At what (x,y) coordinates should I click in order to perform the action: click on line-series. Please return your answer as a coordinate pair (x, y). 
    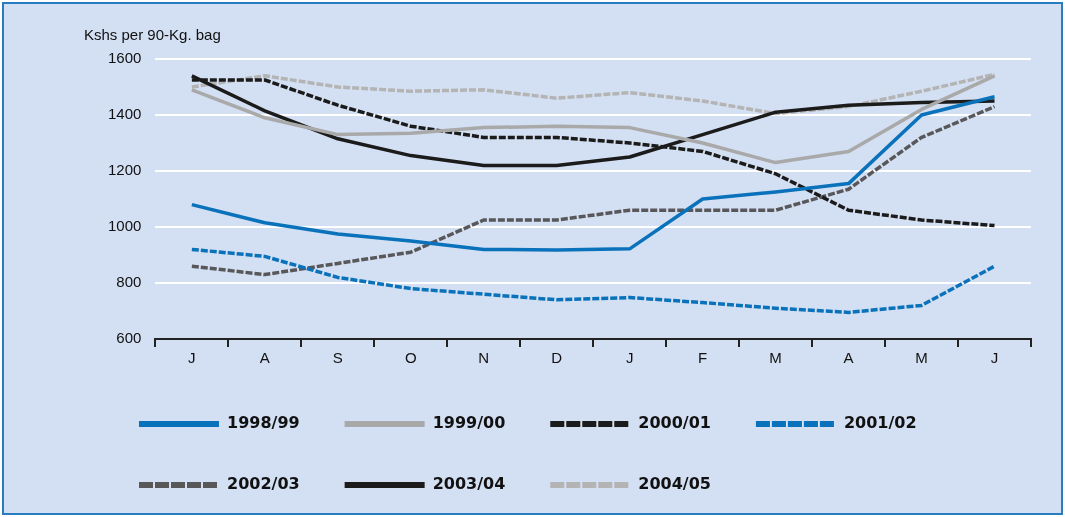
    Looking at the image, I should click on (593, 281).